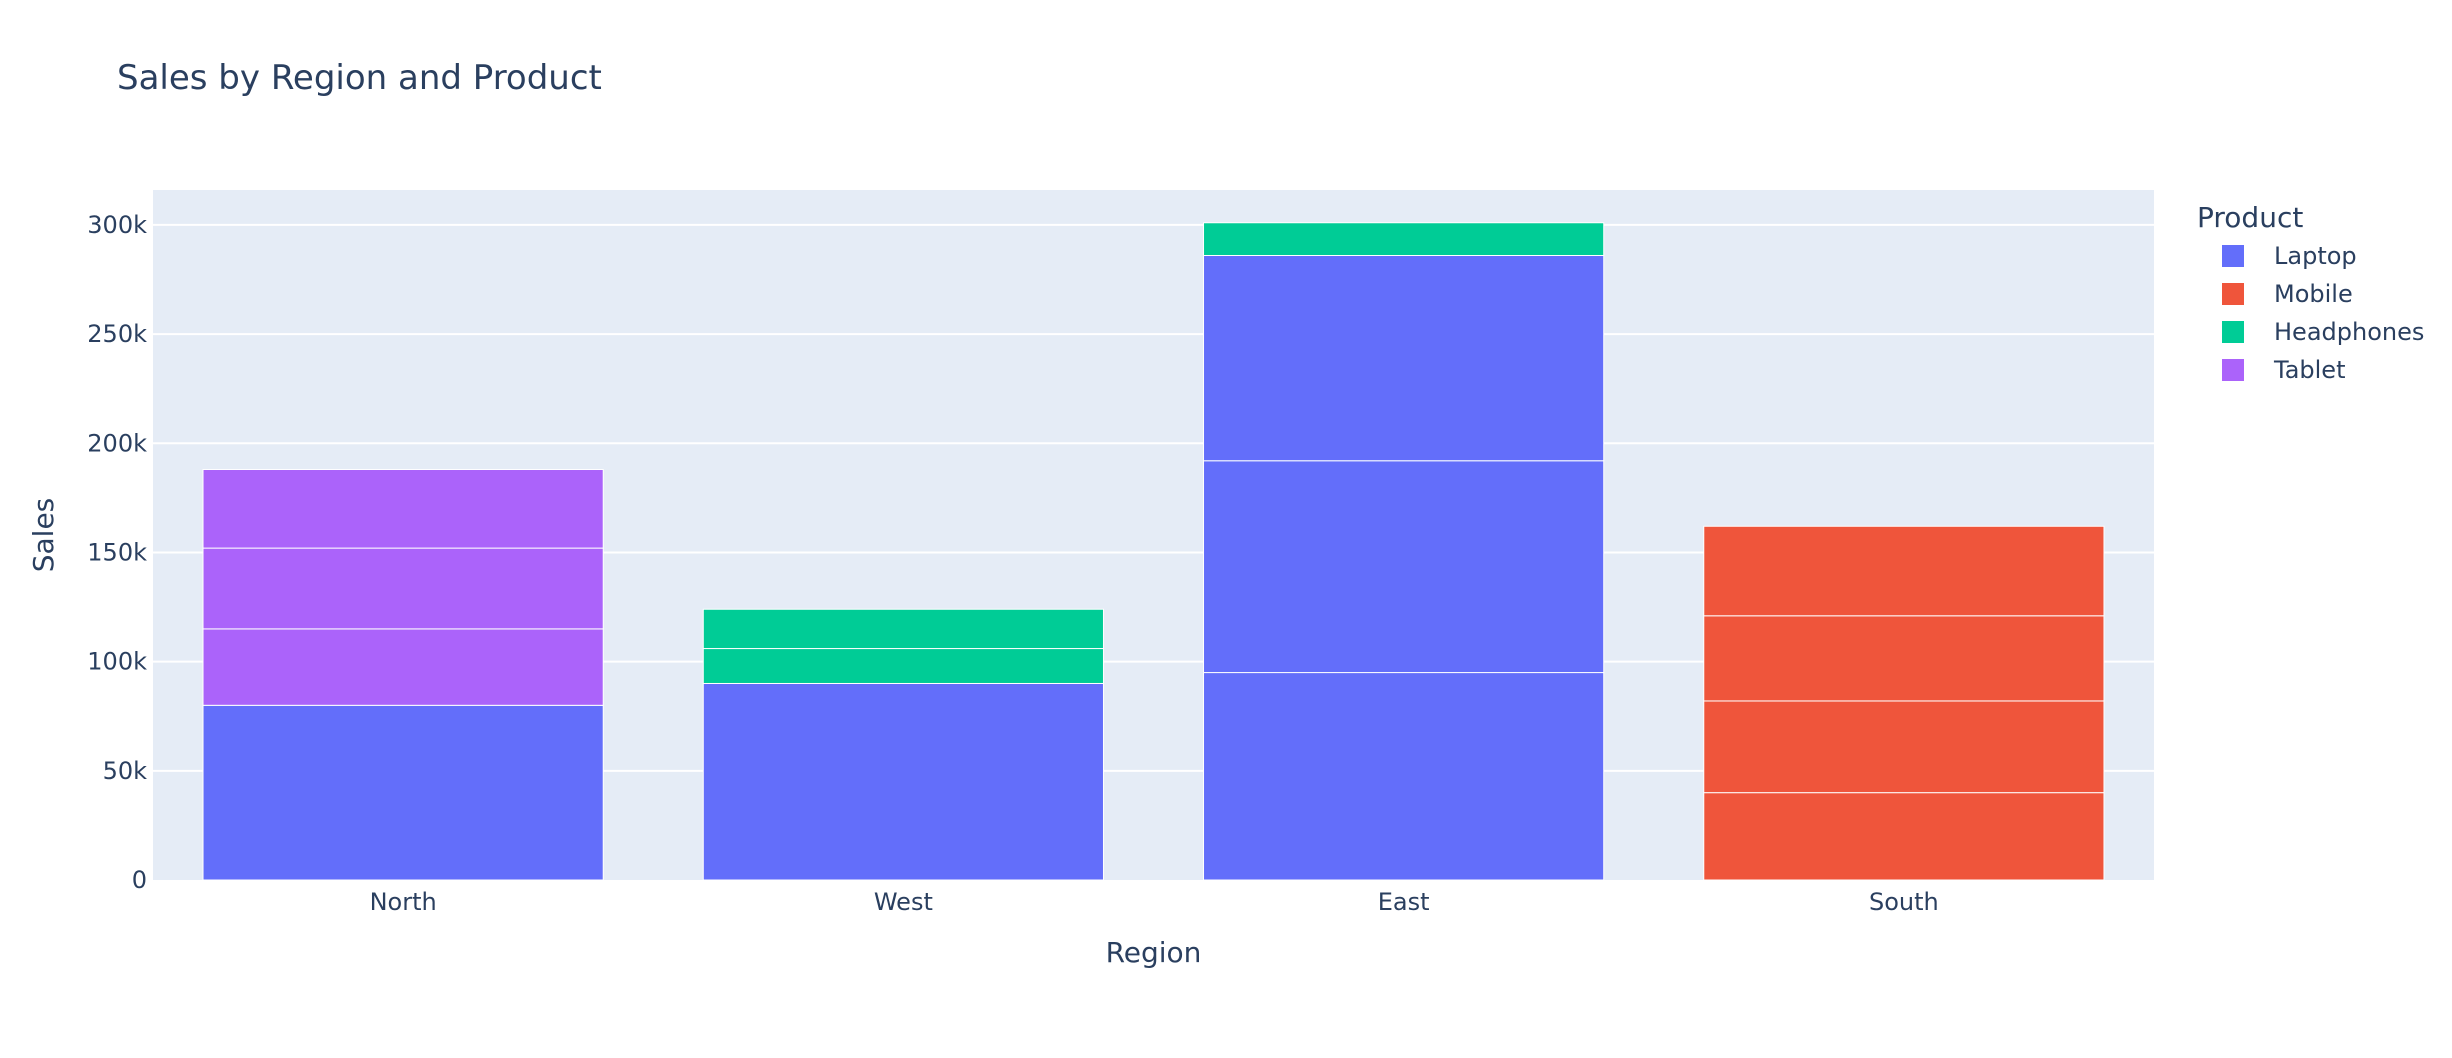  Describe the element at coordinates (2250, 217) in the screenshot. I see `legend-title: Product` at that location.